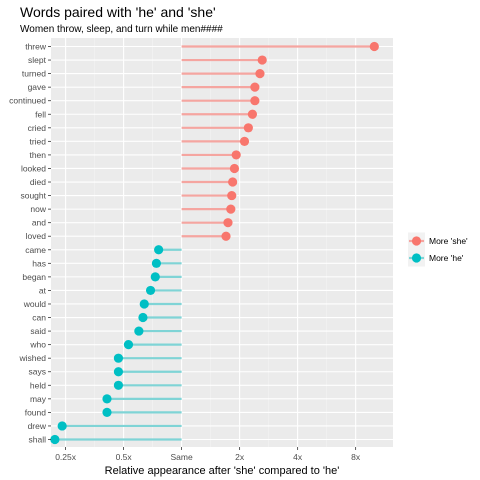  I want to click on chart-title: Words paired with 'he' and 'she', so click(118, 12).